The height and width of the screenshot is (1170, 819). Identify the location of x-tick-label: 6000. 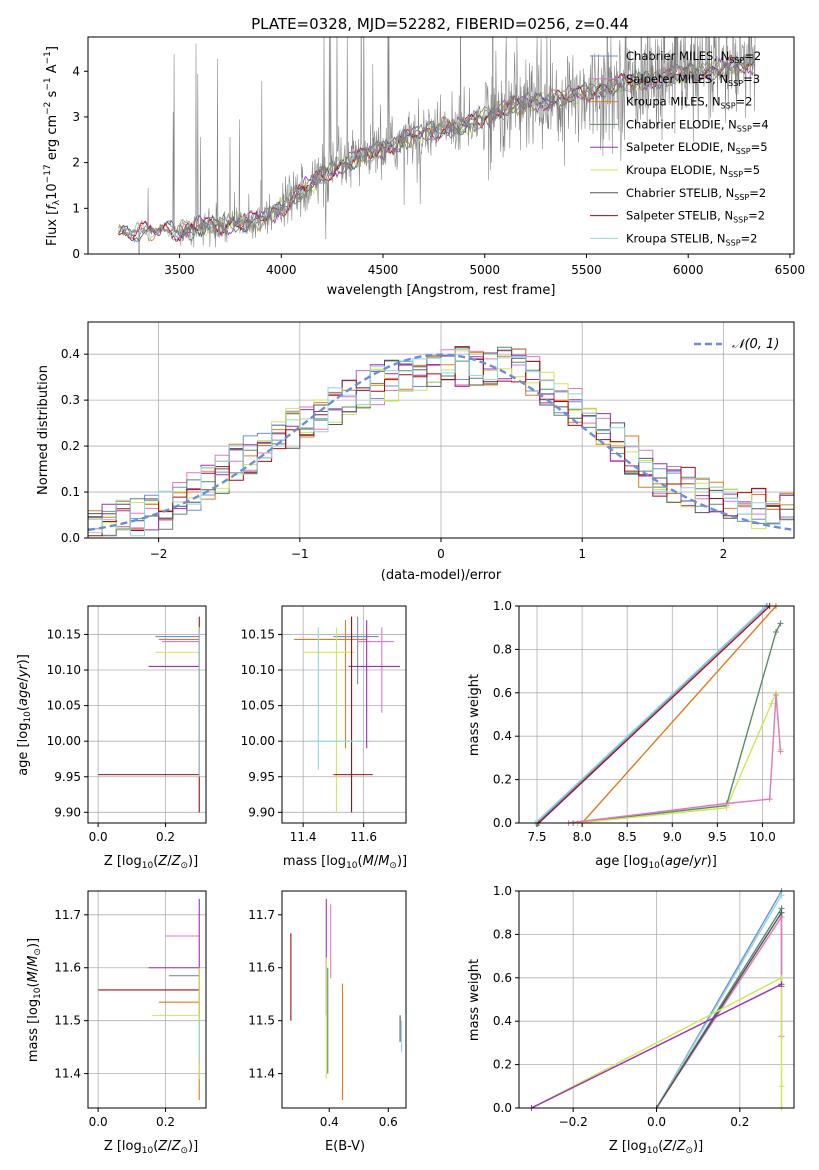
(688, 270).